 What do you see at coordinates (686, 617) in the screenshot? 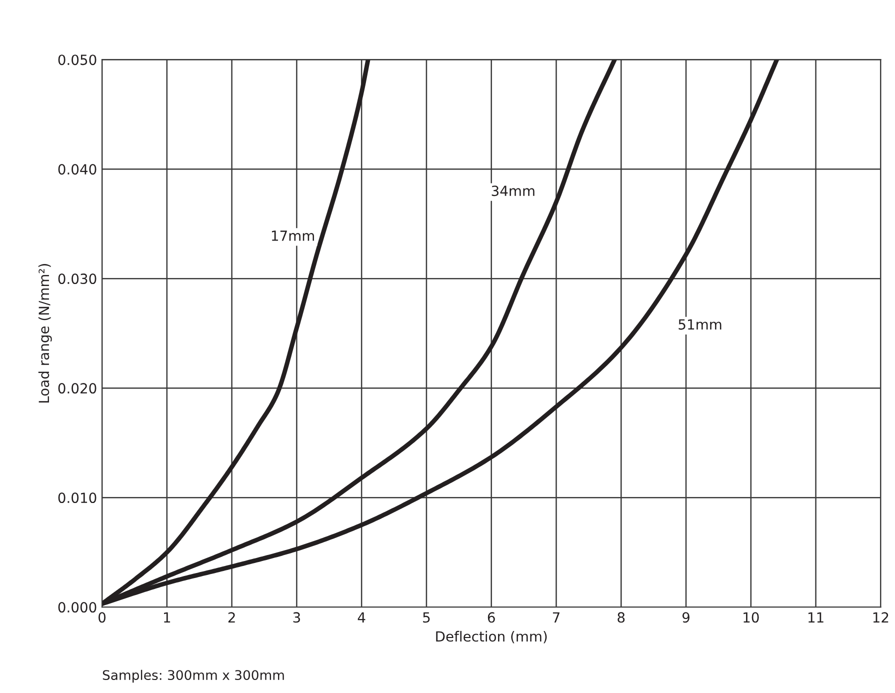
I see `x-tick-label: 9` at bounding box center [686, 617].